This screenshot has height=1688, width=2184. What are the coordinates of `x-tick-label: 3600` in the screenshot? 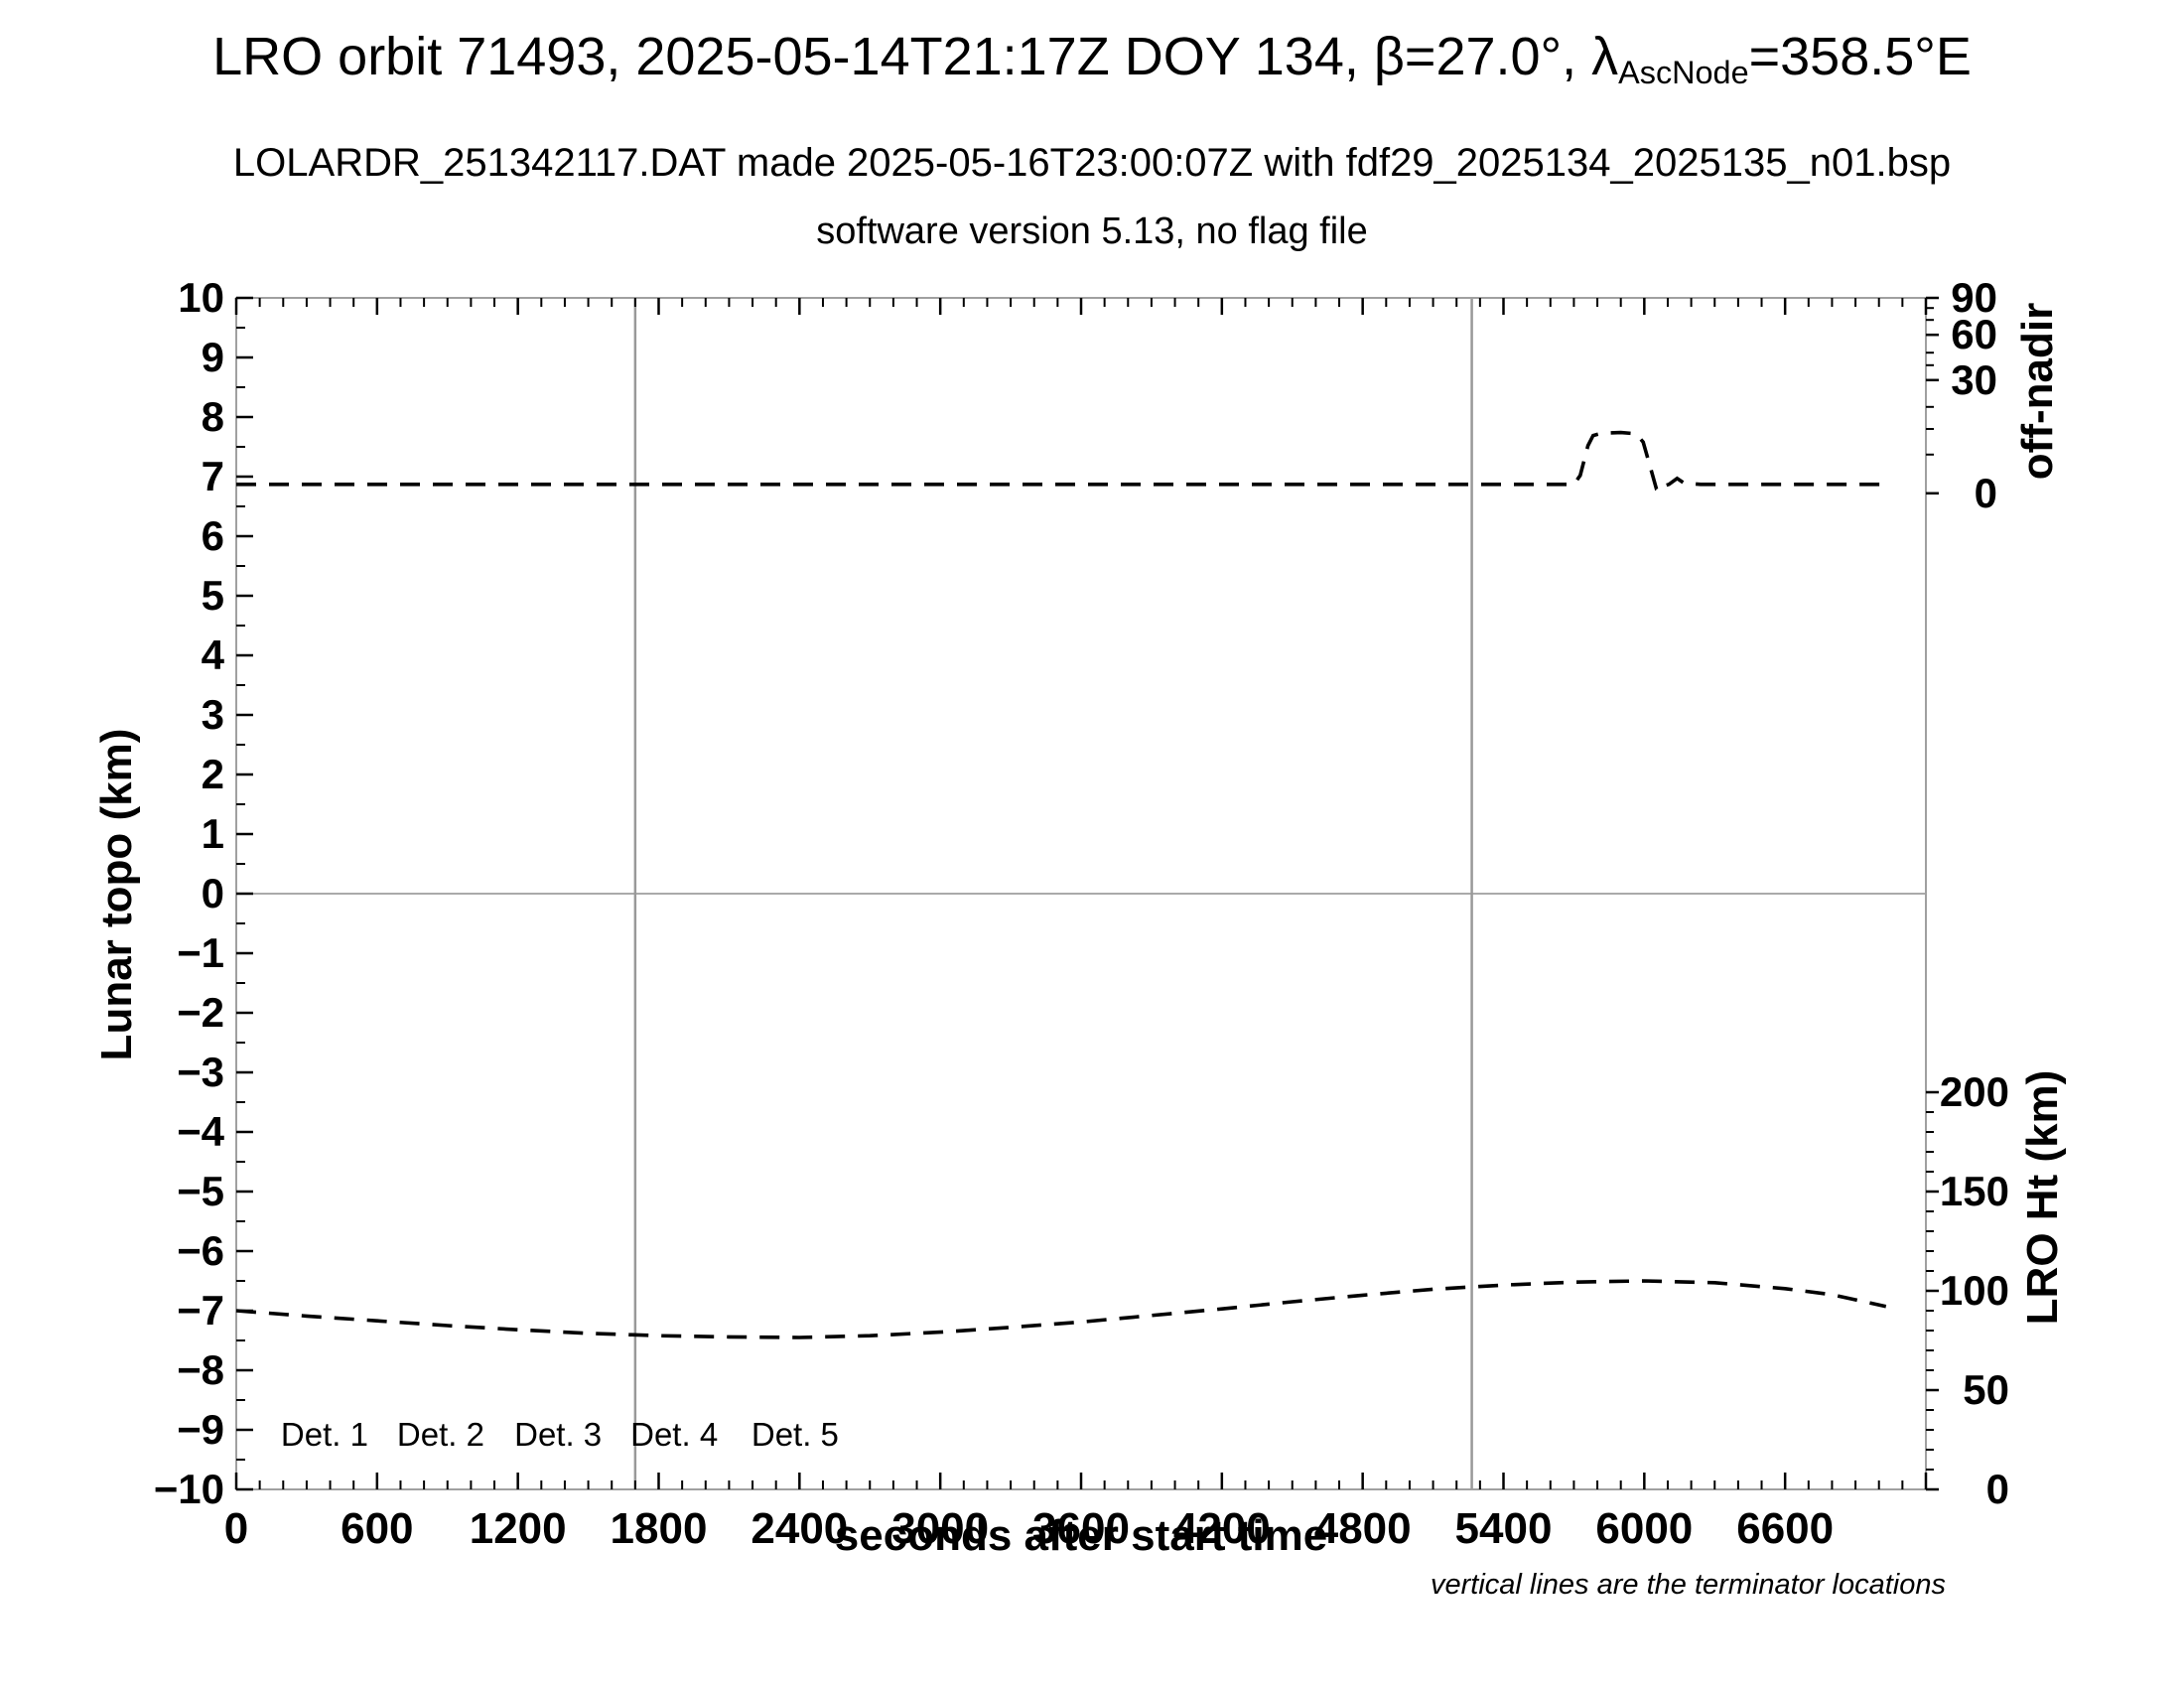 It's located at (1081, 1528).